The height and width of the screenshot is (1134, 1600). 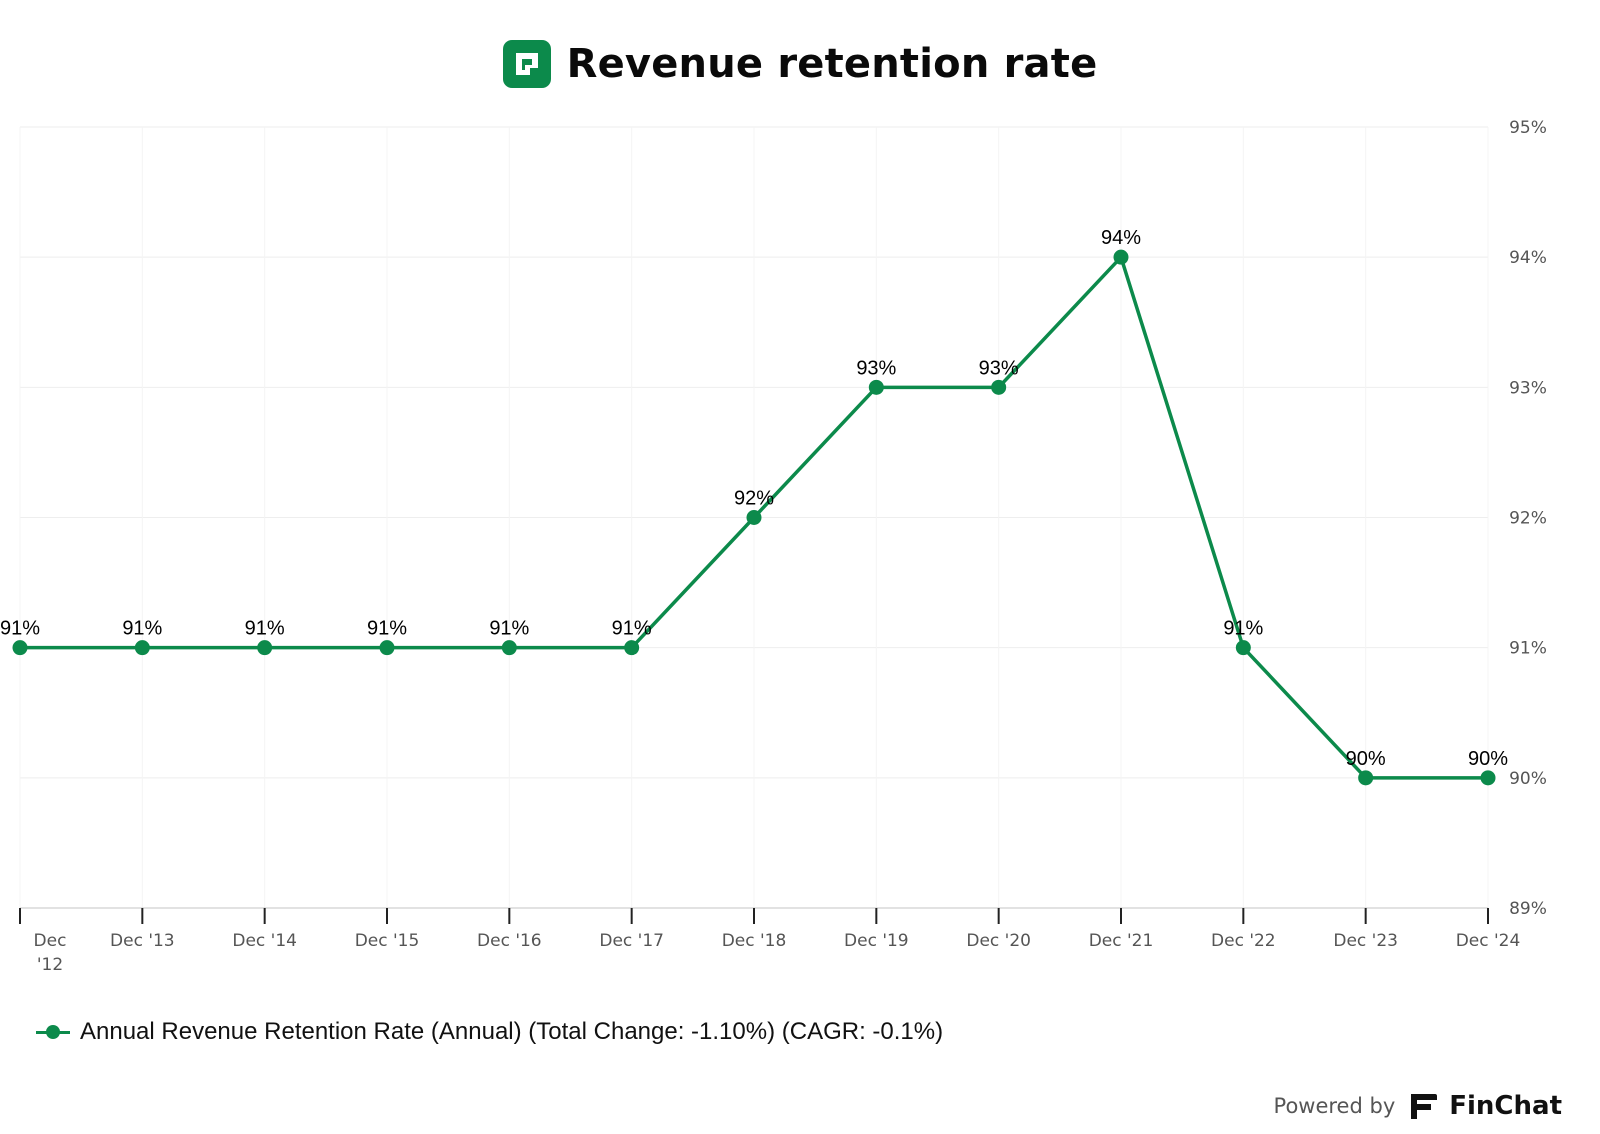 I want to click on x-tick-label: Dec, so click(x=50, y=941).